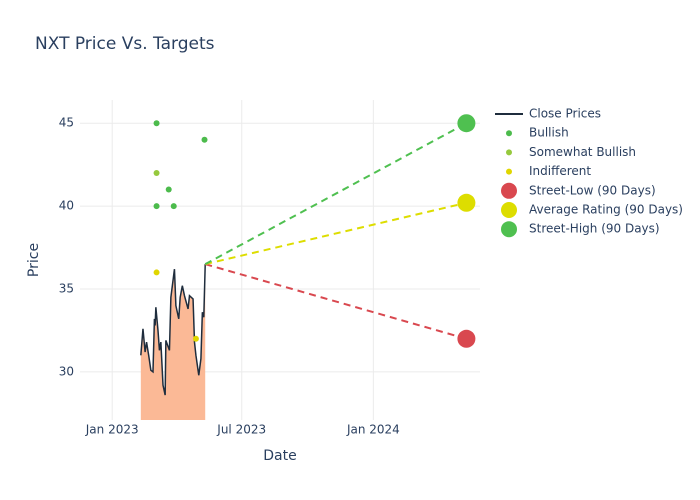  Describe the element at coordinates (592, 190) in the screenshot. I see `legend-label: Street-Low (90 Days)` at that location.